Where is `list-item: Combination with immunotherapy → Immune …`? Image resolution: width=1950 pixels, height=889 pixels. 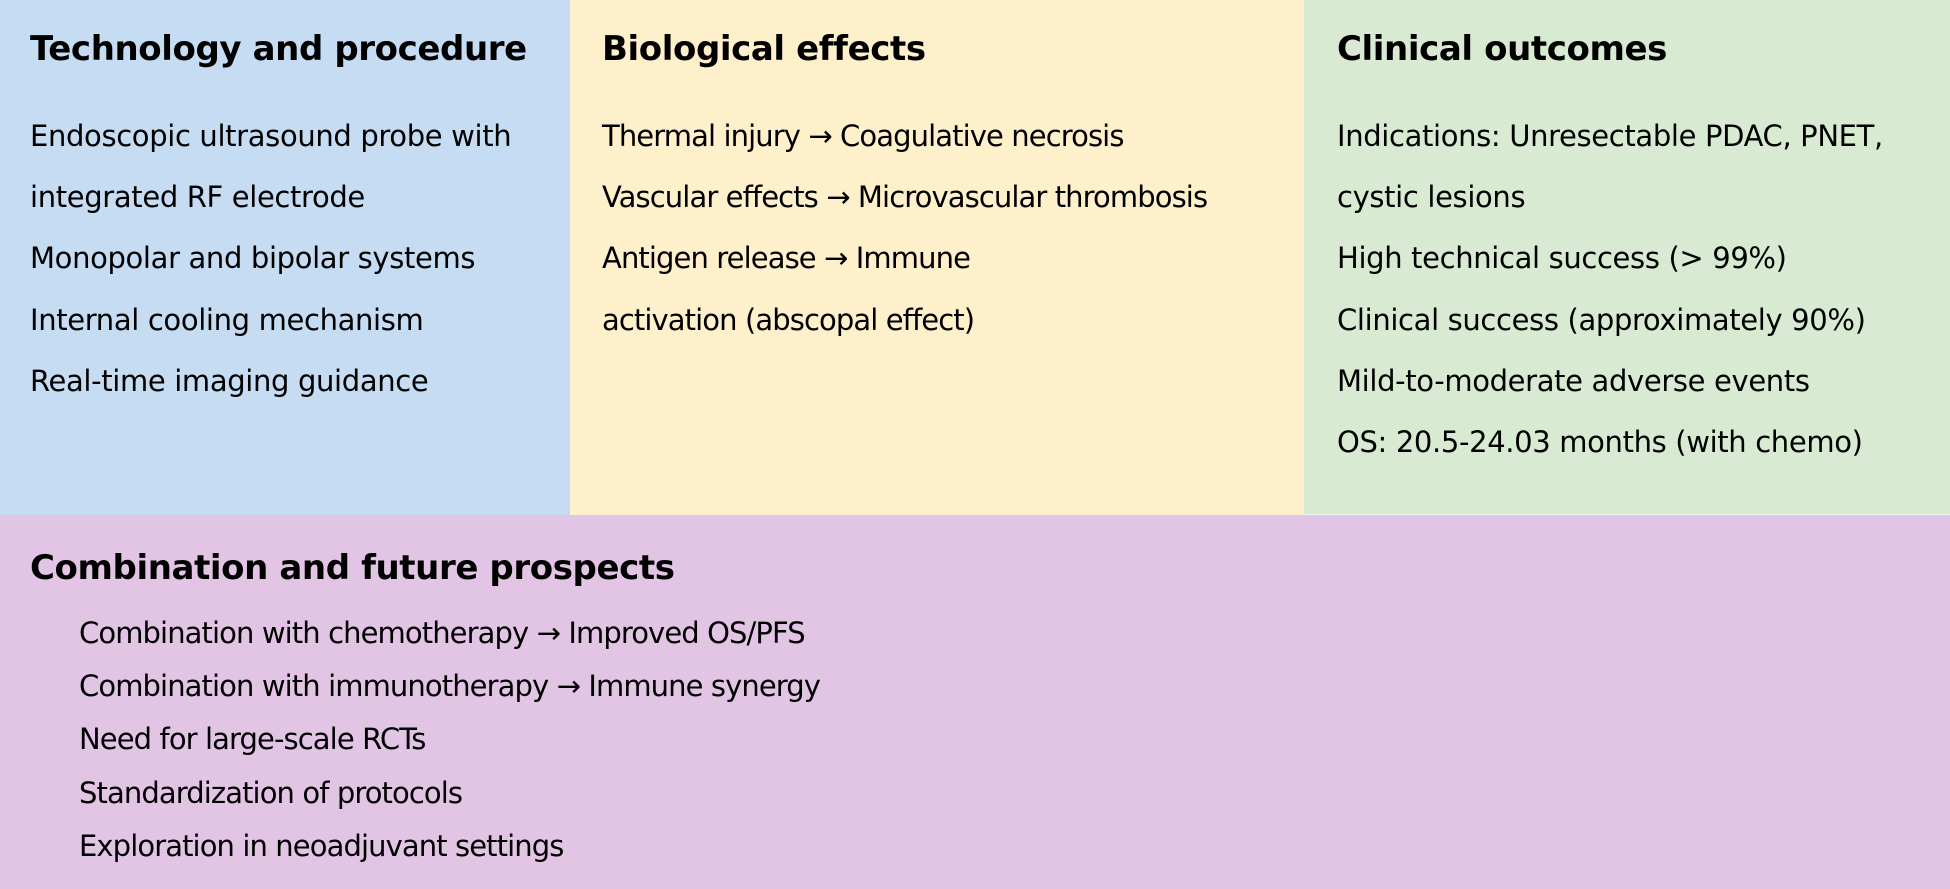
list-item: Combination with immunotherapy → Immune … is located at coordinates (450, 686).